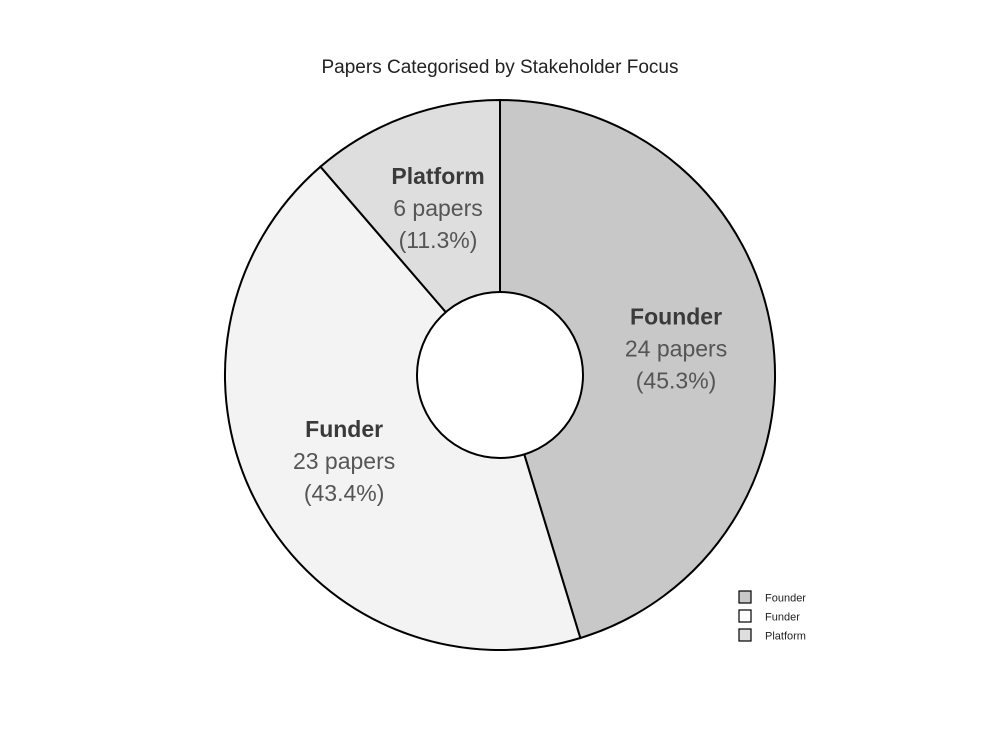  I want to click on donut-hole, so click(500, 375).